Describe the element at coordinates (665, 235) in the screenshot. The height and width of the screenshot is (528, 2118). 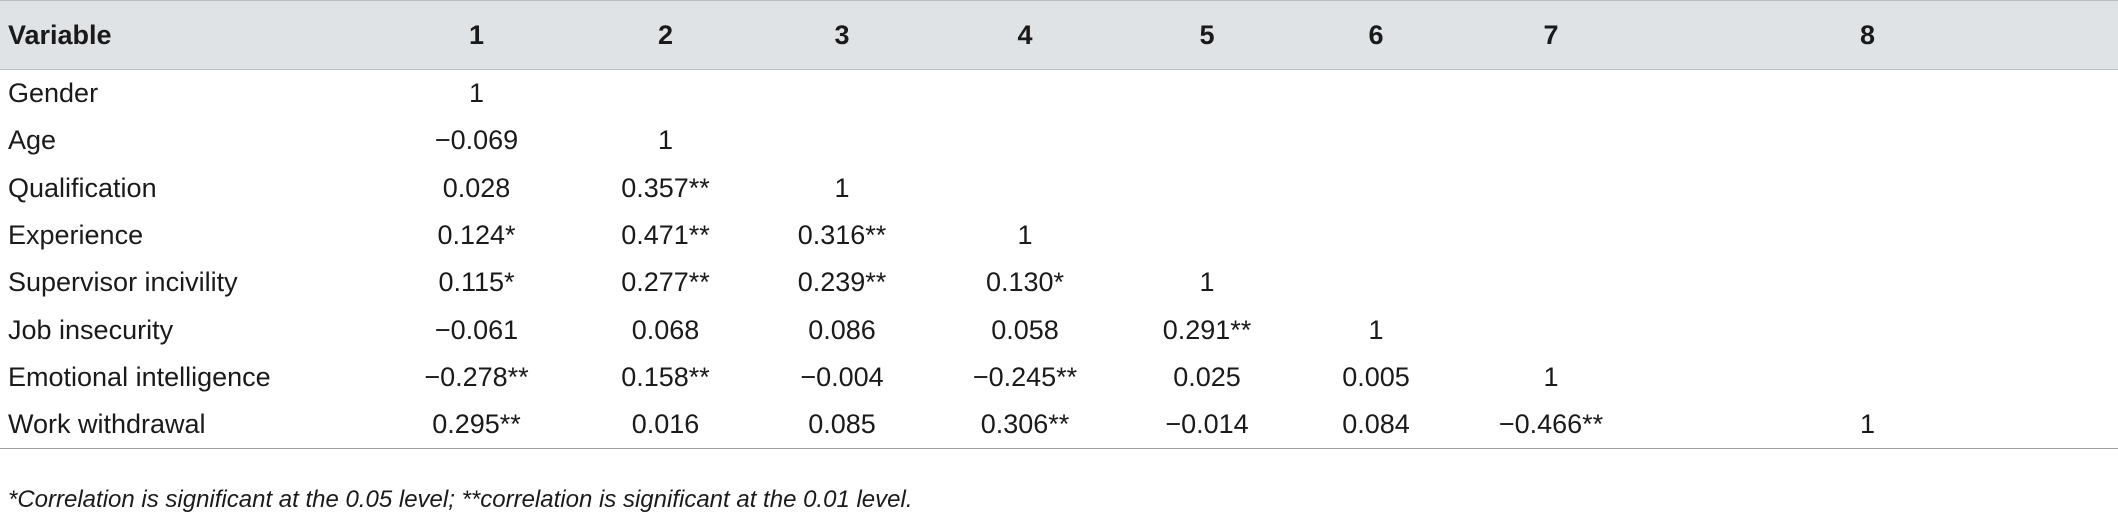
I see `table-cell: 0.471**` at that location.